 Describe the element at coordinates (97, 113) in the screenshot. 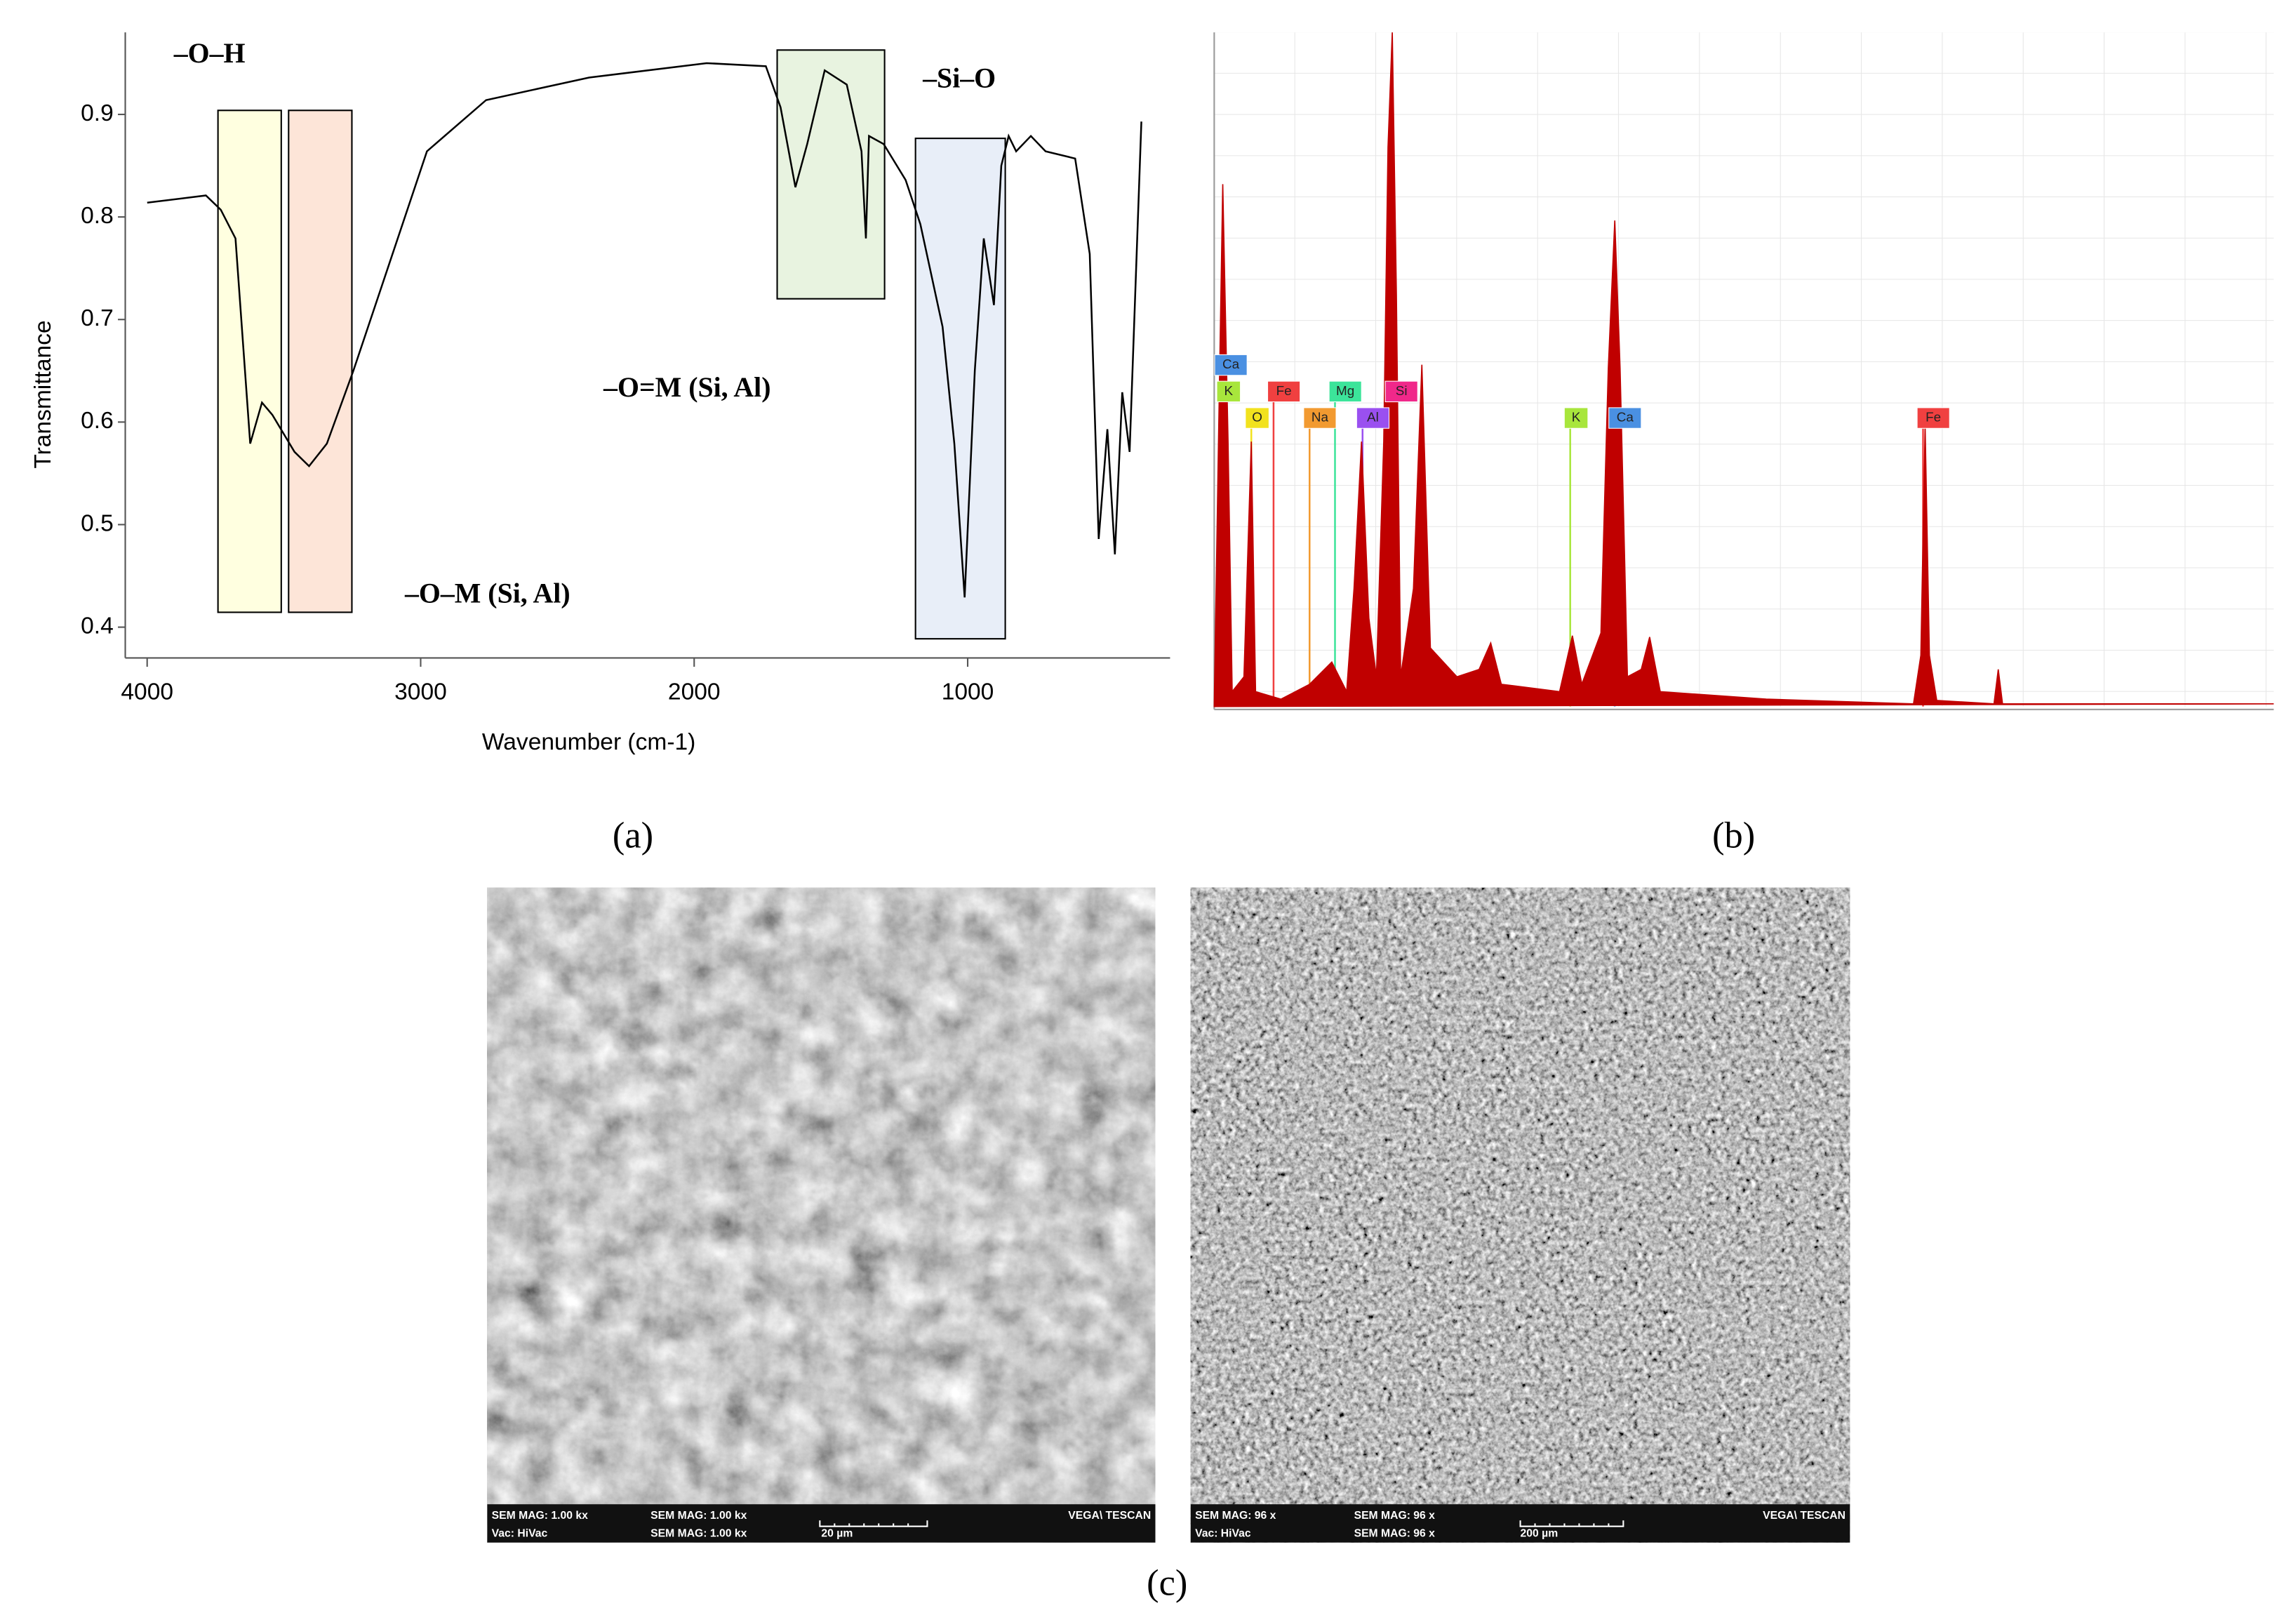

I see `y-tick-label: 0.9` at that location.